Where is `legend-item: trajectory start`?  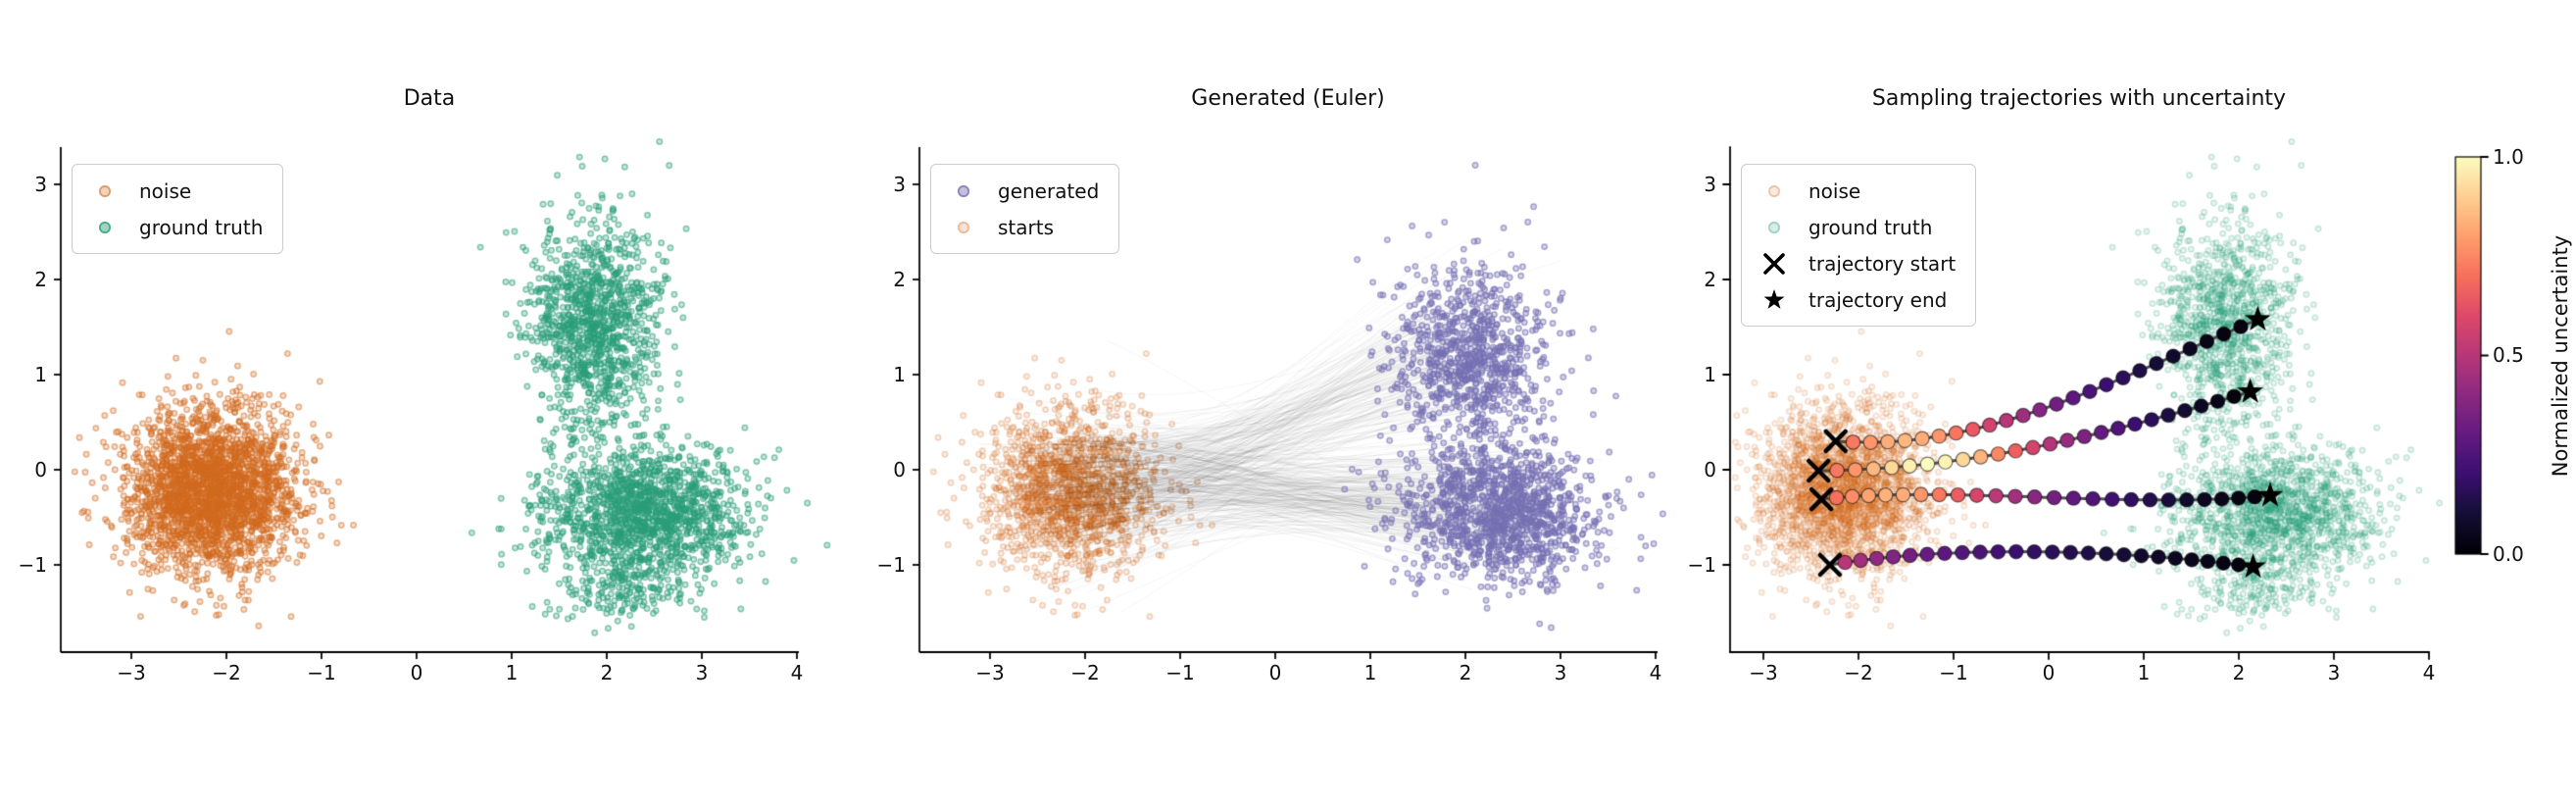 legend-item: trajectory start is located at coordinates (1855, 263).